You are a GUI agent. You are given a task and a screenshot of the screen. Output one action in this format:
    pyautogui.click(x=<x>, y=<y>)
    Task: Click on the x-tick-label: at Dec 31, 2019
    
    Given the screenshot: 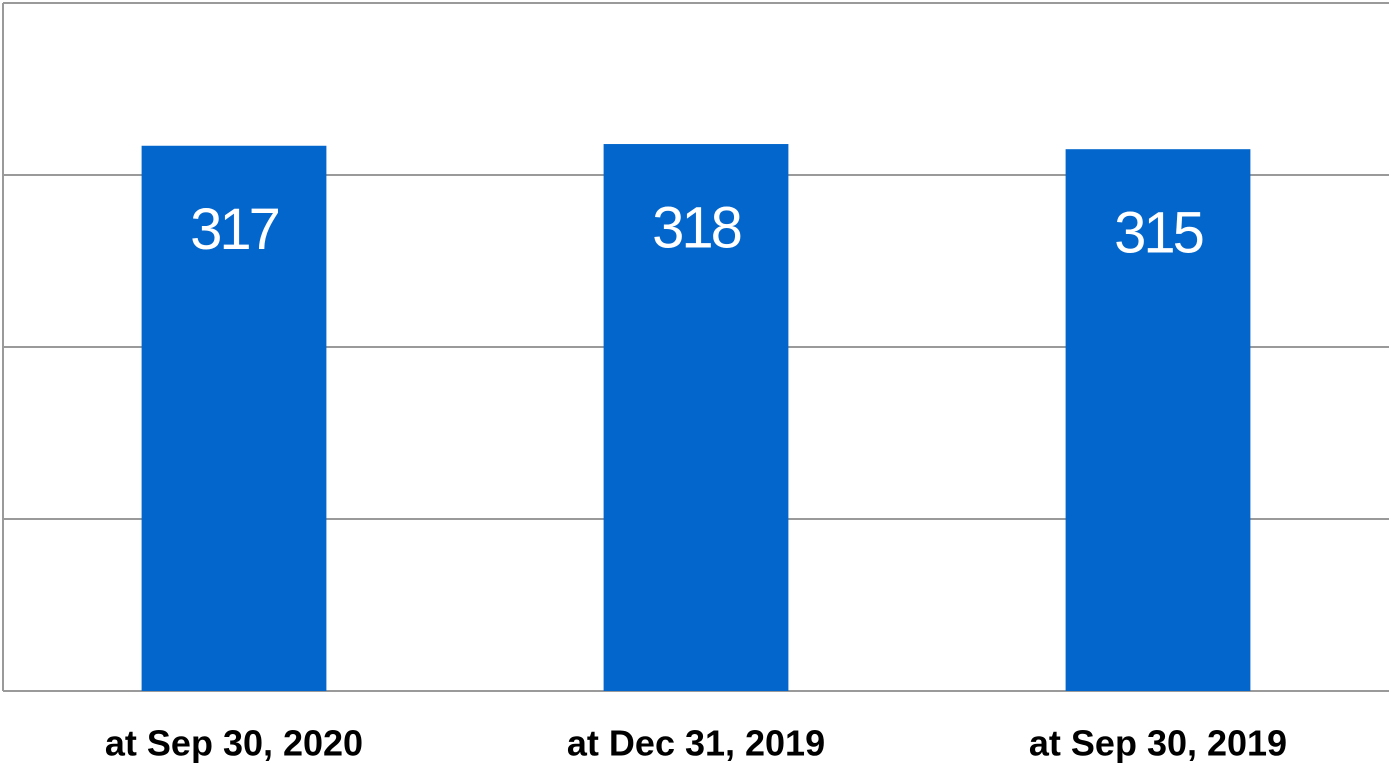 What is the action you would take?
    pyautogui.click(x=696, y=743)
    